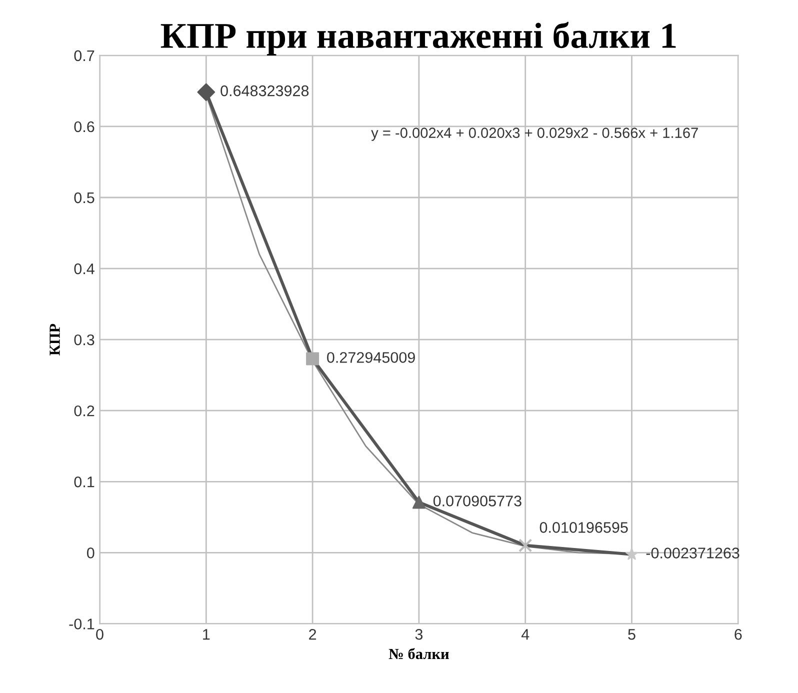 This screenshot has width=798, height=693. I want to click on data-label: -0.002371263, so click(693, 553).